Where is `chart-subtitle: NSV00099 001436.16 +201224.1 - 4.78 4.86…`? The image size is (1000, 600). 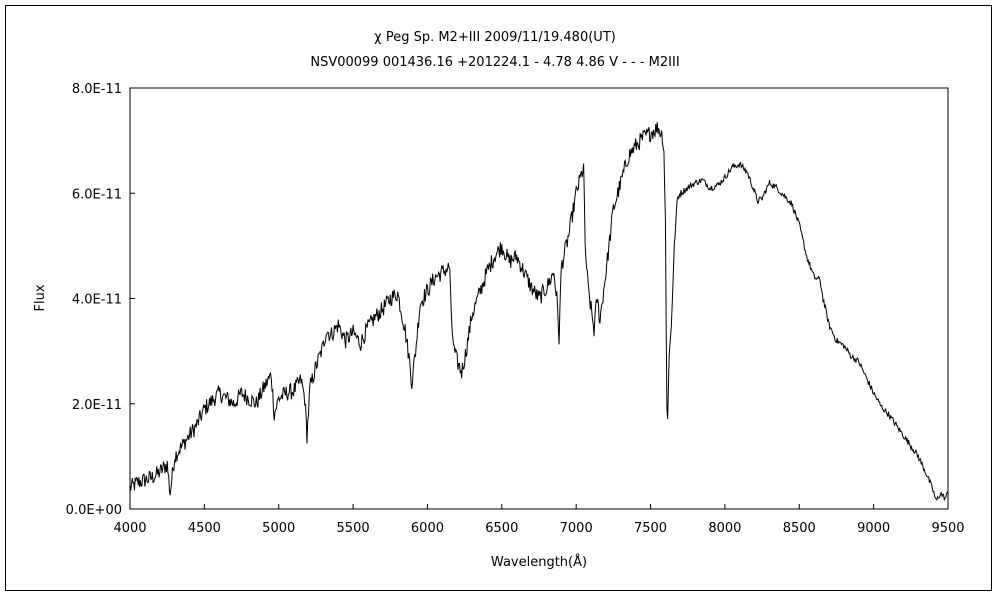
chart-subtitle: NSV00099 001436.16 +201224.1 - 4.78 4.86… is located at coordinates (494, 62).